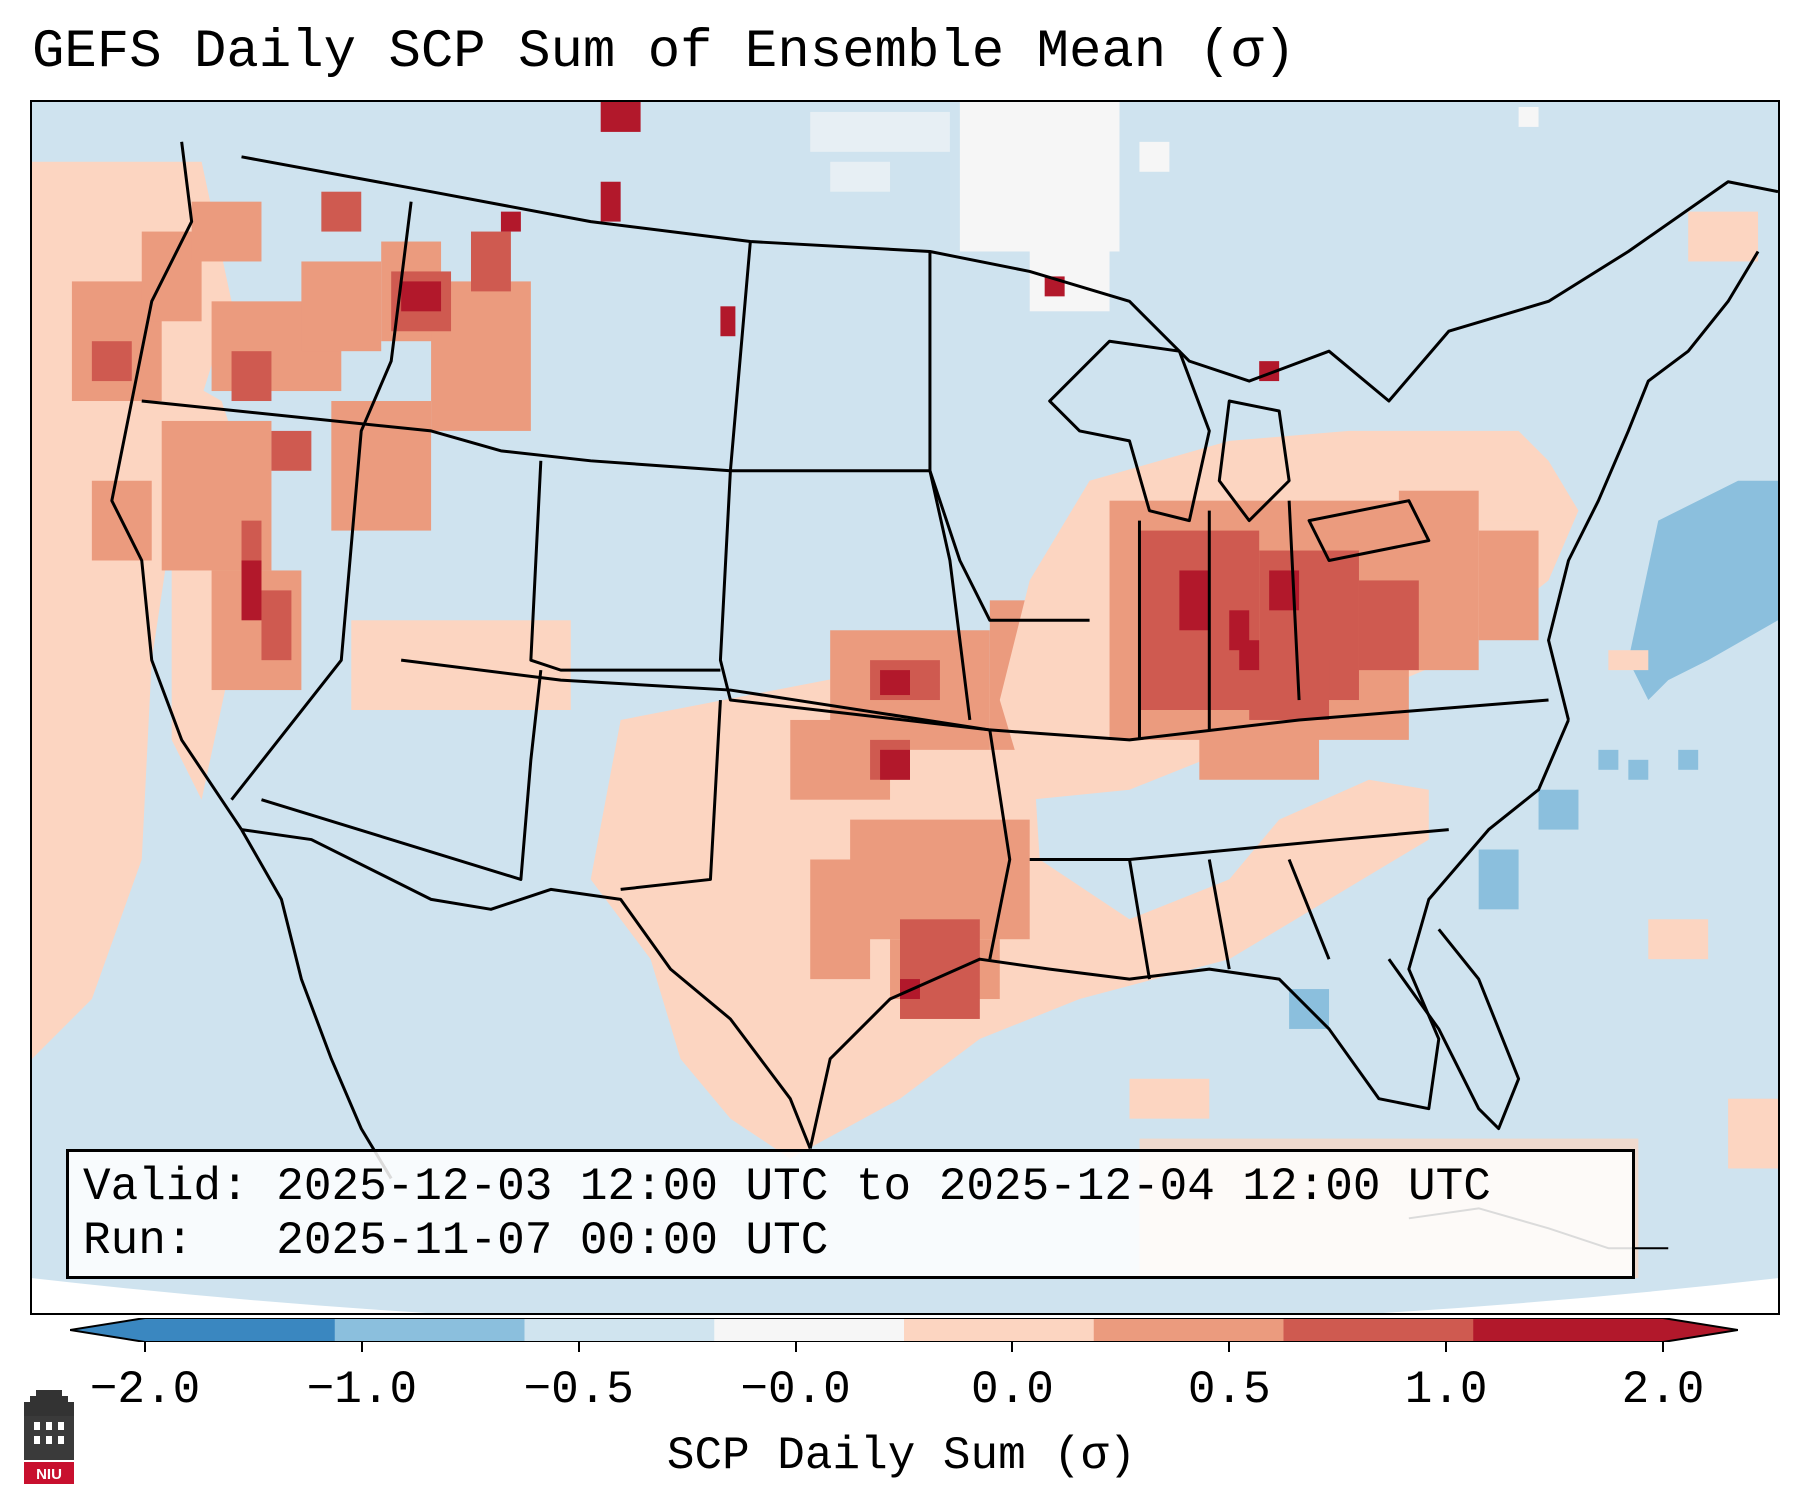 This screenshot has height=1506, width=1803. Describe the element at coordinates (316, 1004) in the screenshot. I see `baja-california` at that location.